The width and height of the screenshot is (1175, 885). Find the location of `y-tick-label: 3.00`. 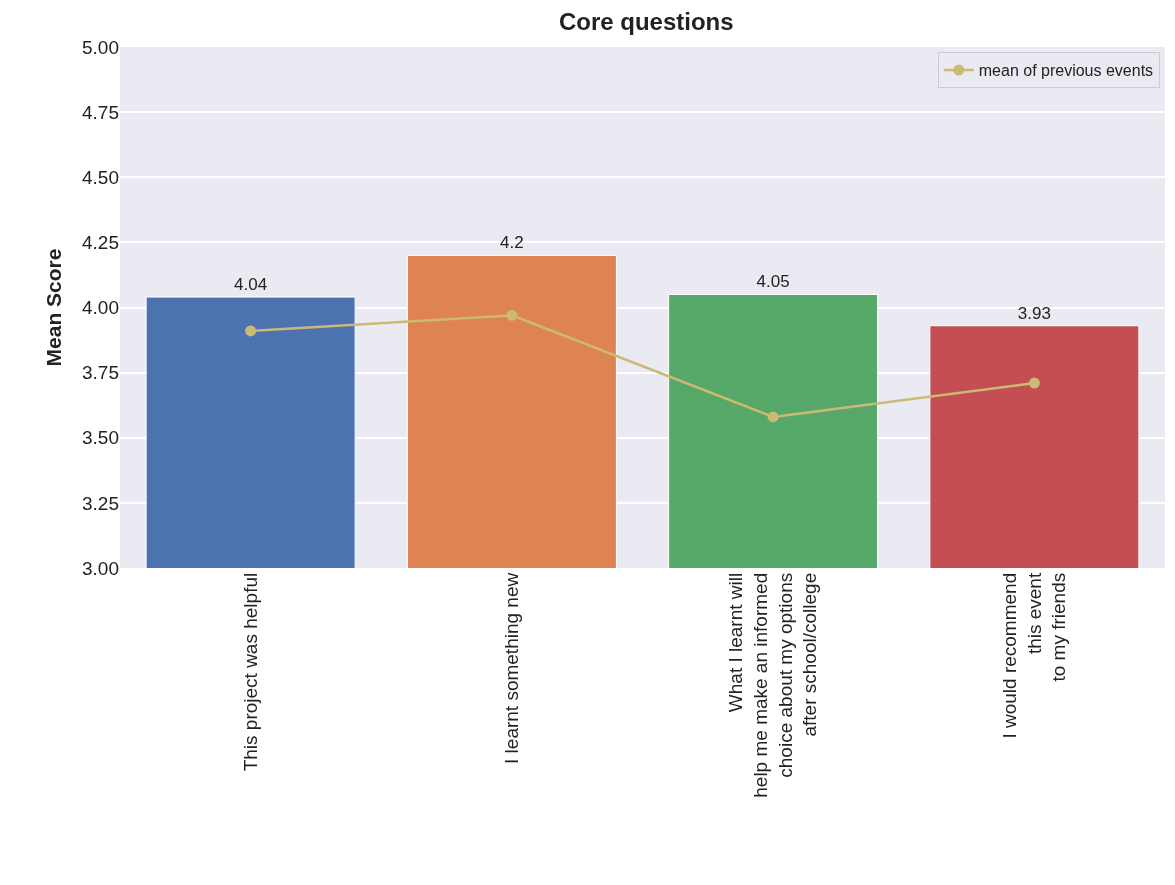

y-tick-label: 3.00 is located at coordinates (100, 568).